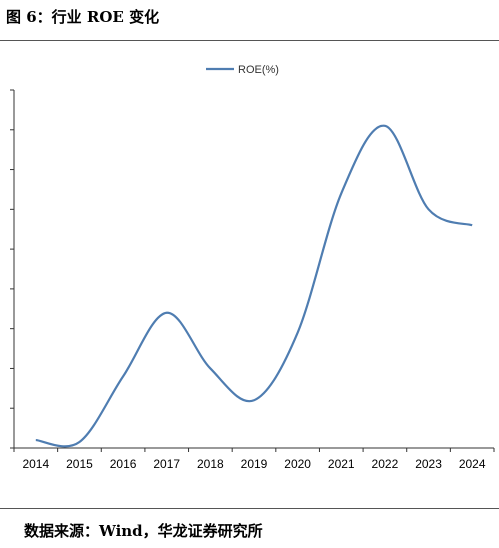 Image resolution: width=499 pixels, height=548 pixels. Describe the element at coordinates (428, 464) in the screenshot. I see `x-tick-label: 2023` at that location.